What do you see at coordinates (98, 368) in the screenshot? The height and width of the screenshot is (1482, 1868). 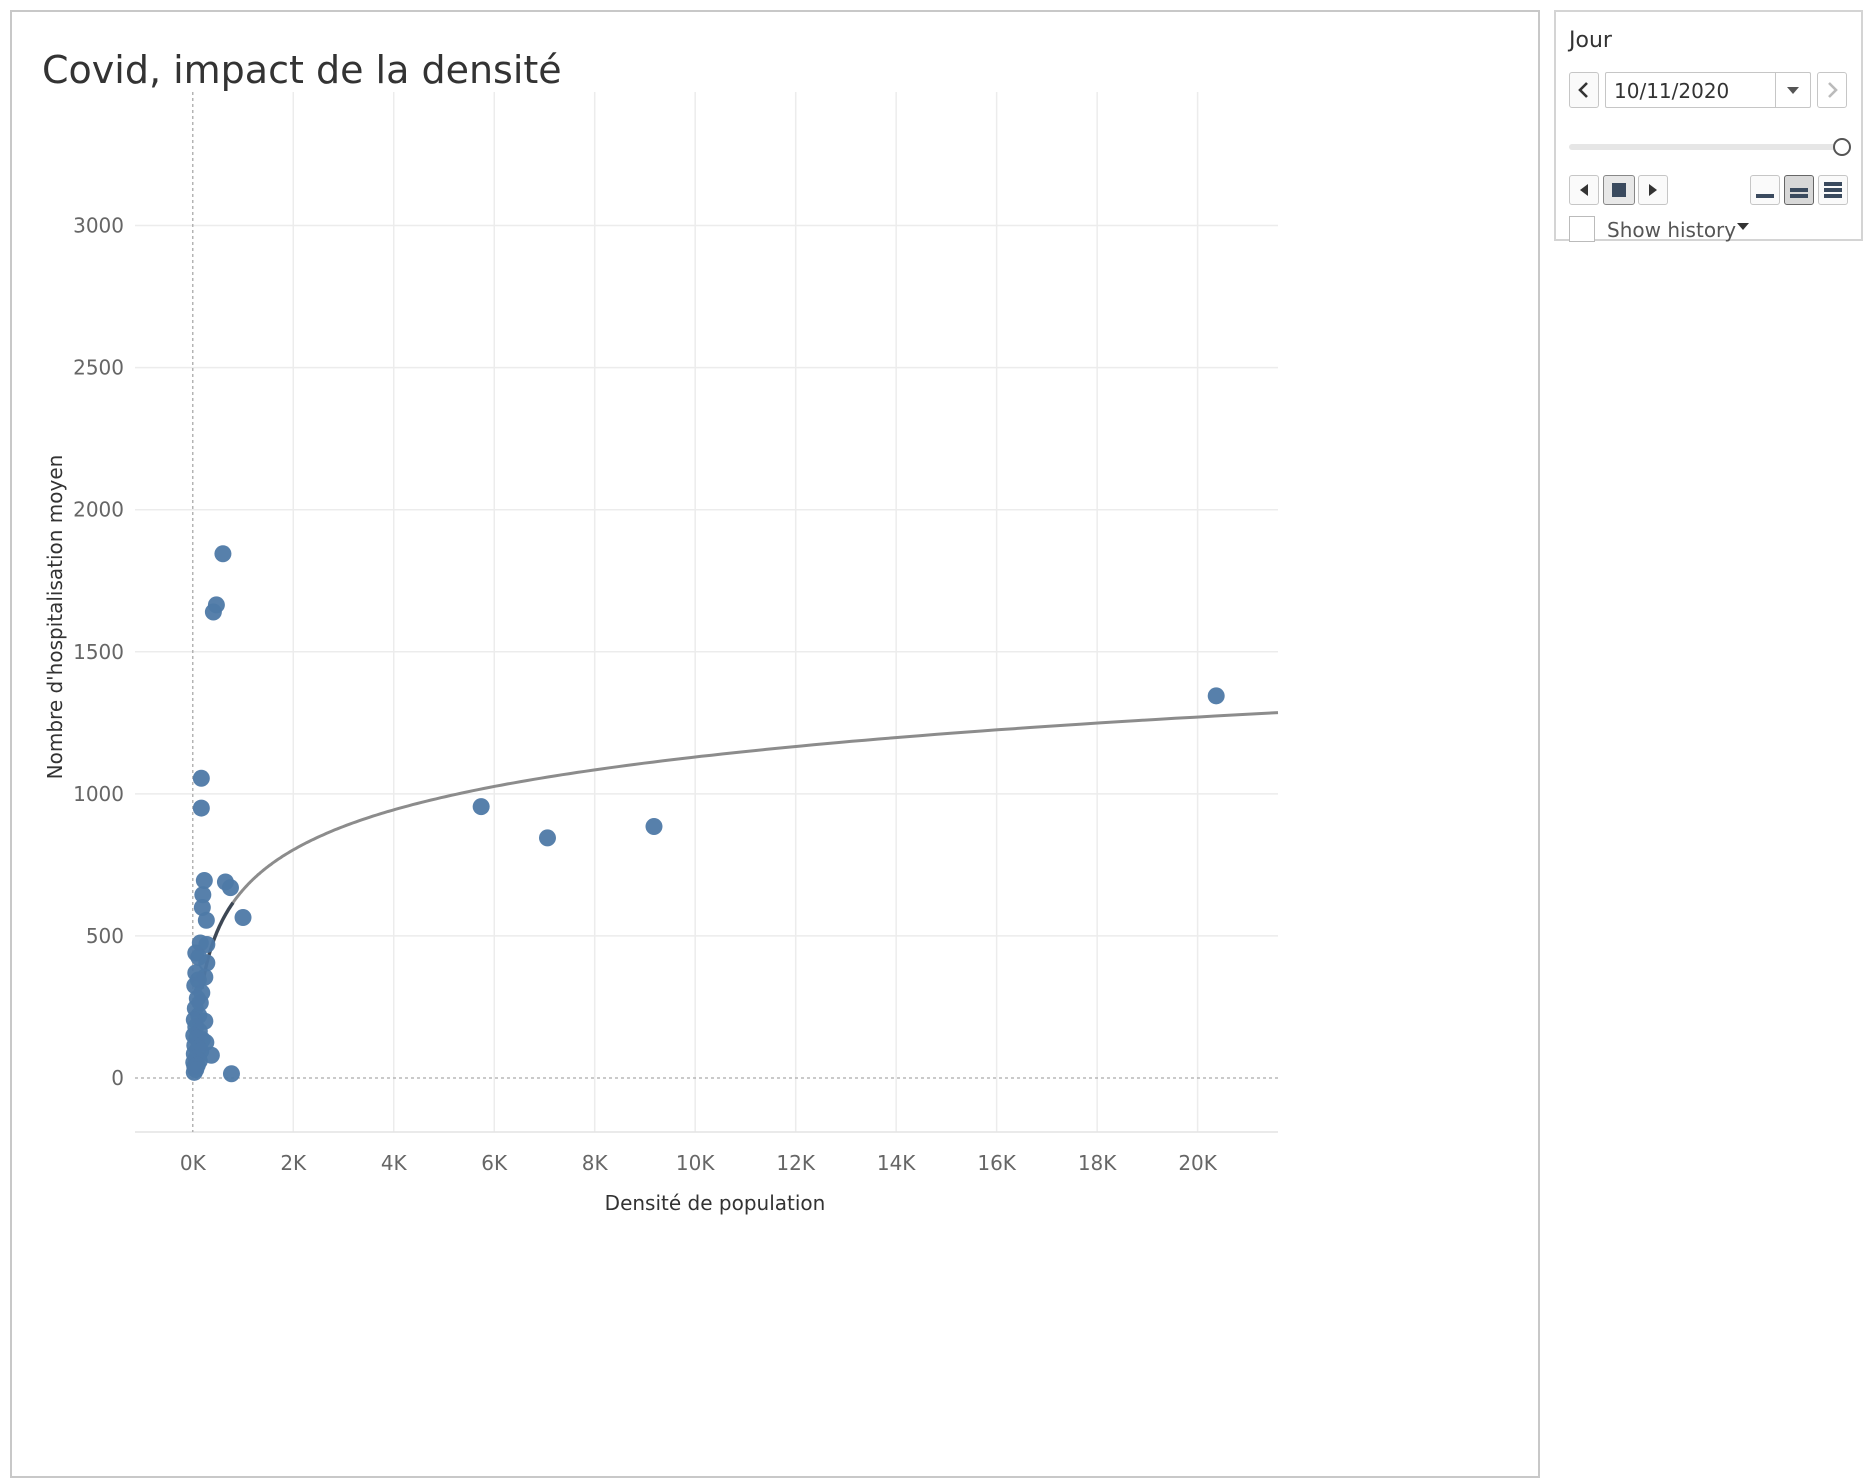 I see `y-tick-label: 2500` at bounding box center [98, 368].